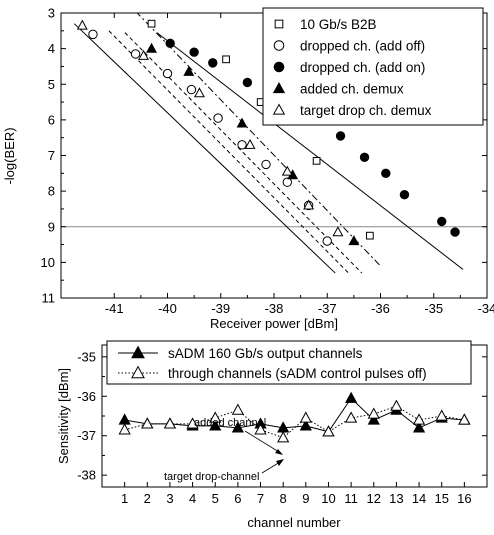 This screenshot has height=535, width=494. I want to click on top-x-tick-labels: -41 -40 -39 -38 -37 -36 -35 -34, so click(299, 308).